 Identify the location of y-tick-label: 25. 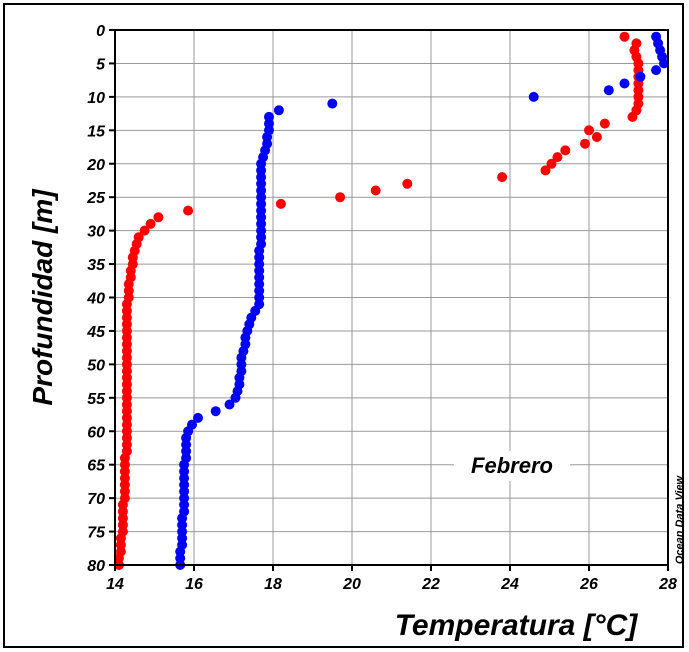
(96, 198).